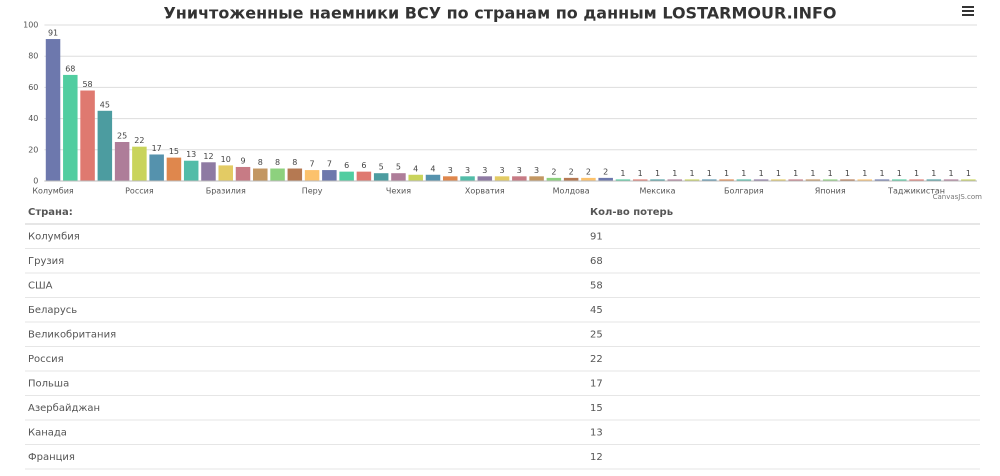 This screenshot has width=1000, height=476. Describe the element at coordinates (415, 168) in the screenshot. I see `value-label: 4` at that location.